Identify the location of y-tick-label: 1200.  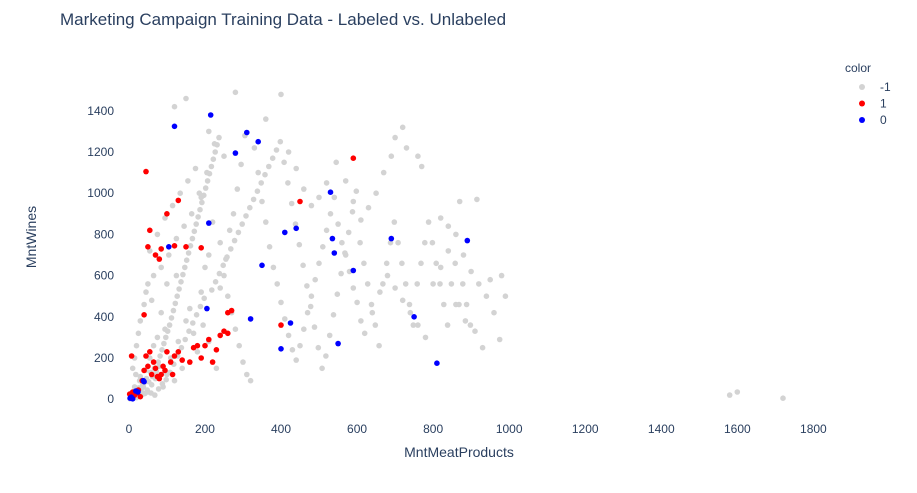
(100, 152).